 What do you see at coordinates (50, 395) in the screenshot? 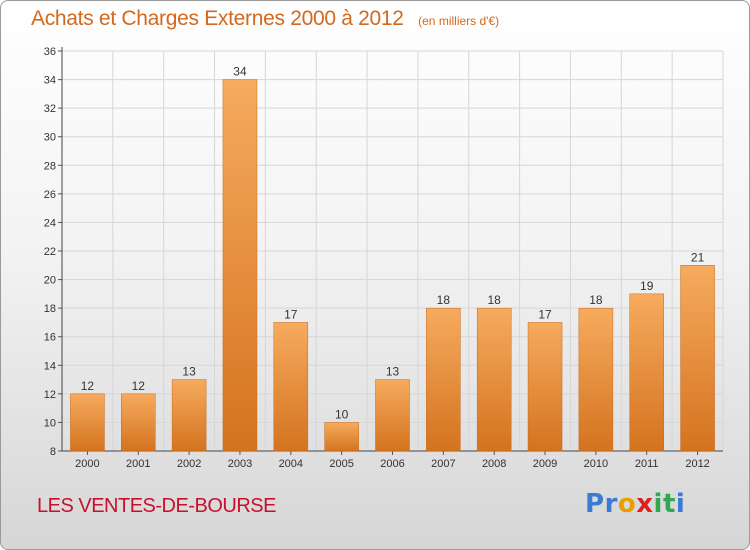
I see `y-tick-label: 12` at bounding box center [50, 395].